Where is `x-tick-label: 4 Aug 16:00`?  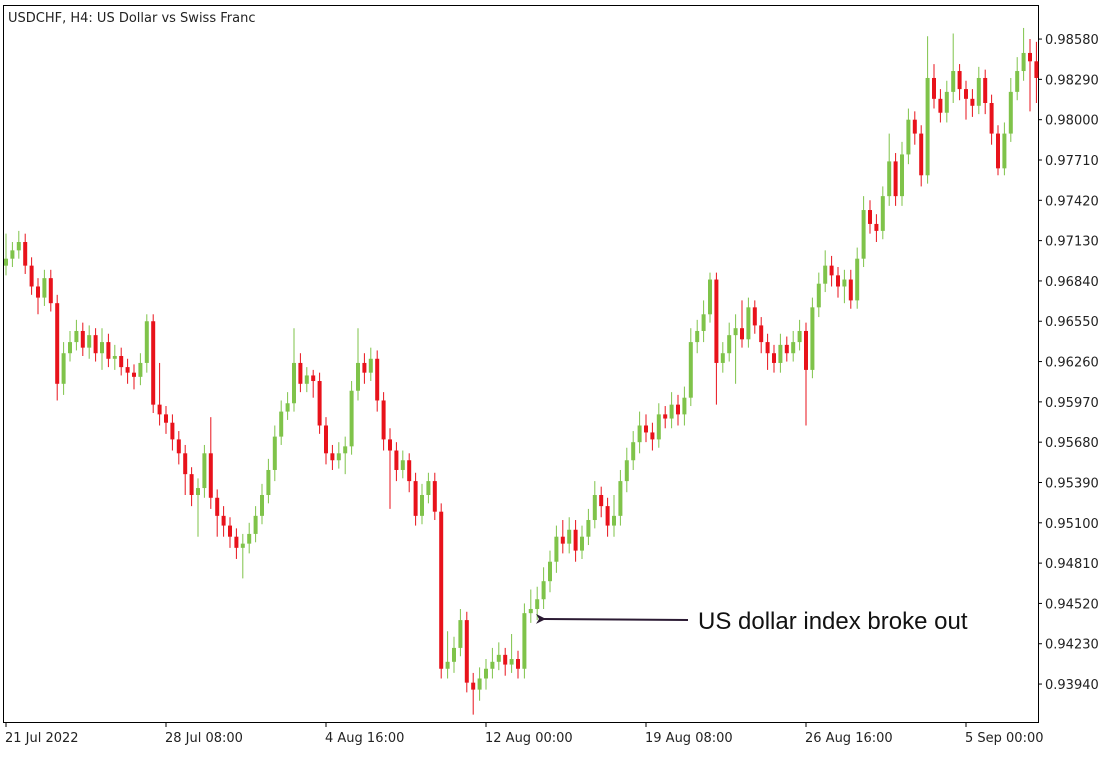
x-tick-label: 4 Aug 16:00 is located at coordinates (364, 738).